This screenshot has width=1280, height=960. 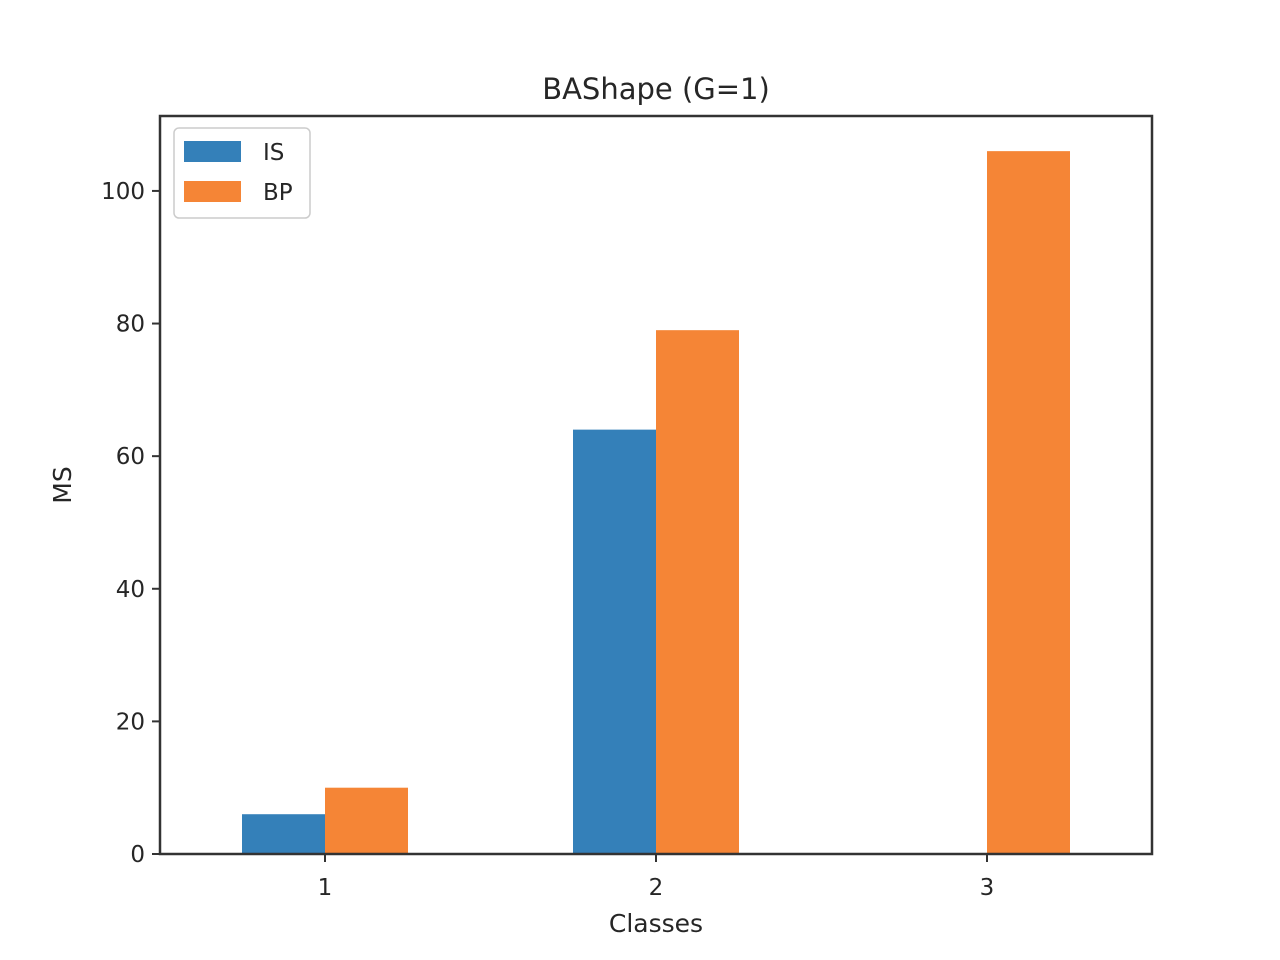 I want to click on legend-label-is: IS, so click(x=273, y=153).